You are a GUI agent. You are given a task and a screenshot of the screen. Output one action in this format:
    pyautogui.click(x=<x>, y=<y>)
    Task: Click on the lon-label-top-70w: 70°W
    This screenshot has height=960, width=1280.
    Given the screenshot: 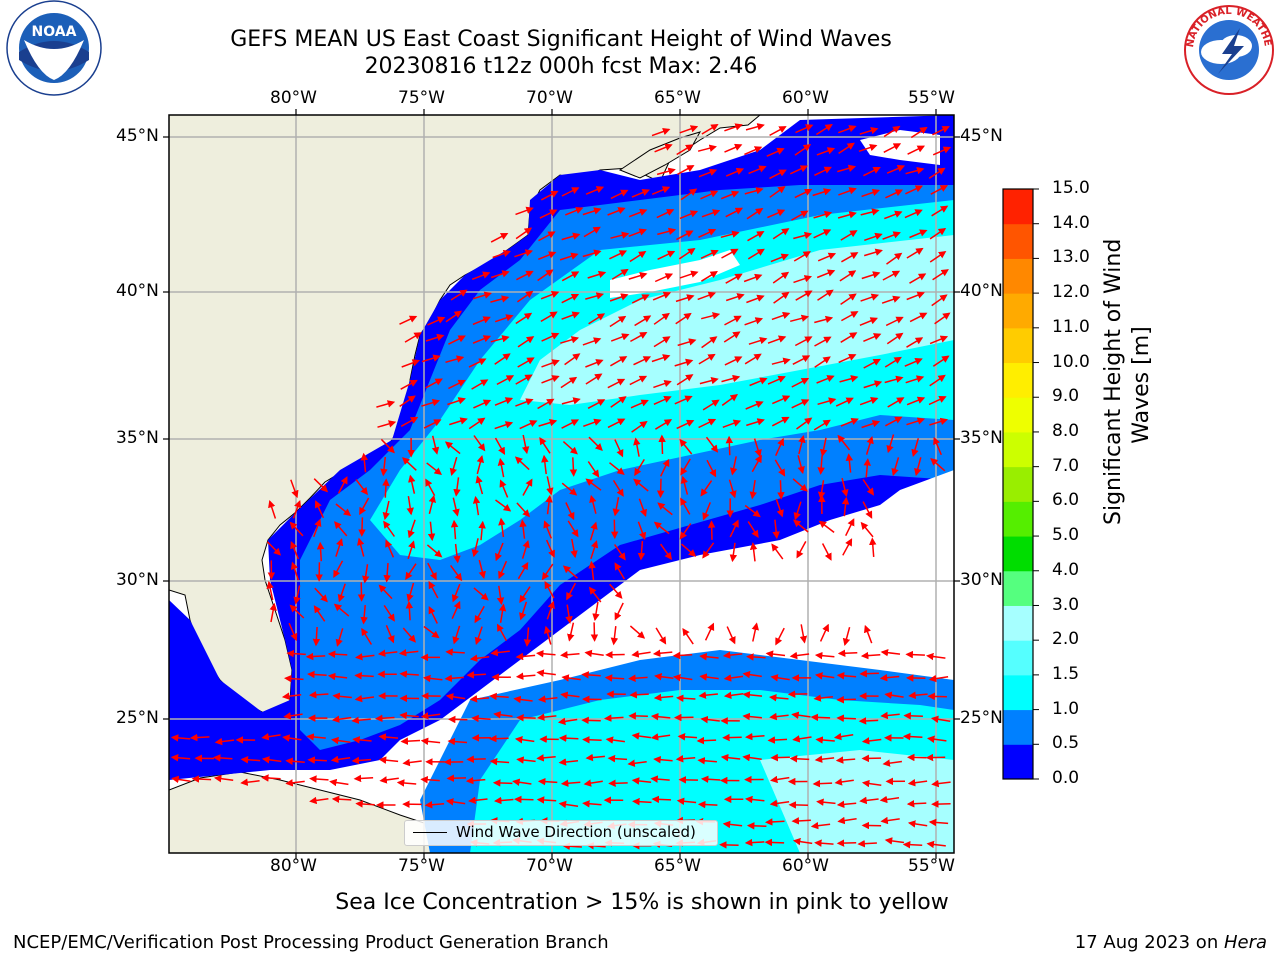 What is the action you would take?
    pyautogui.click(x=549, y=98)
    